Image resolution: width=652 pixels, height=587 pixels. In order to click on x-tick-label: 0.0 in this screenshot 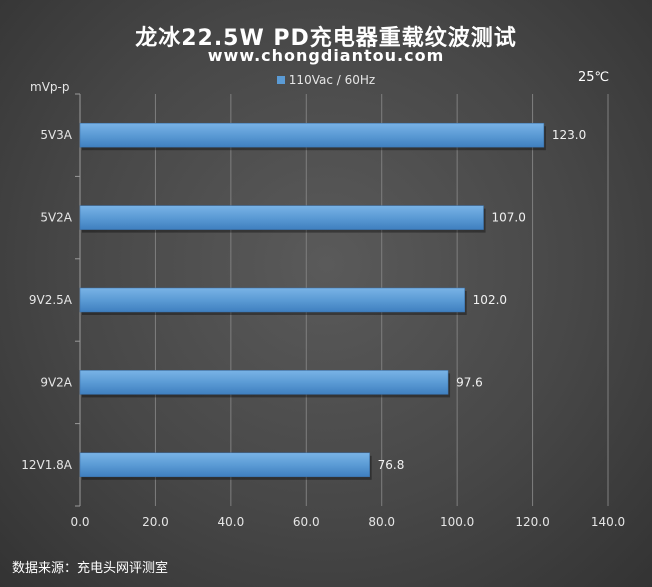, I will do `click(79, 522)`.